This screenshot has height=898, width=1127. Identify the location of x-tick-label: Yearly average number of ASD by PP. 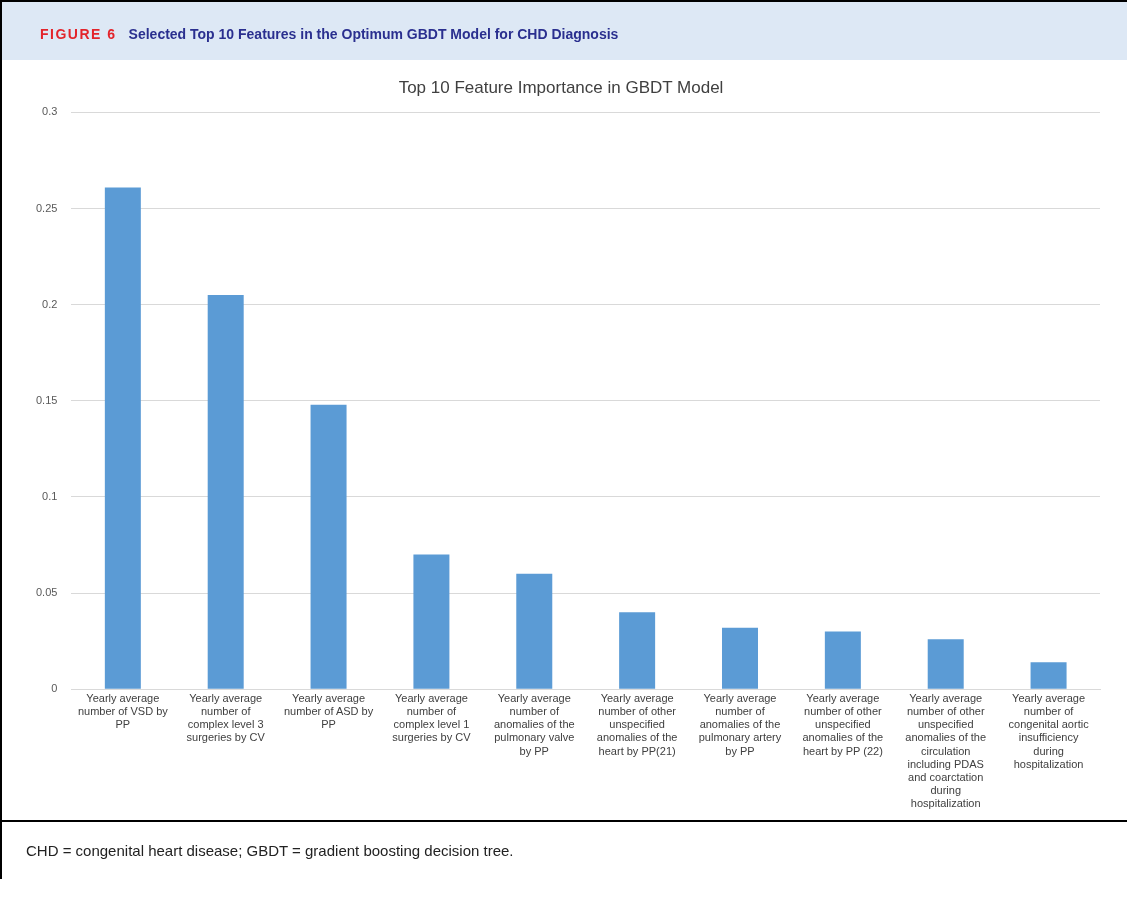
(328, 711).